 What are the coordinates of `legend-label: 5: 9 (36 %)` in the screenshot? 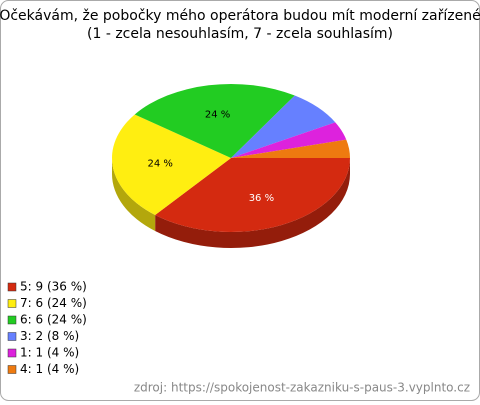 It's located at (53, 287).